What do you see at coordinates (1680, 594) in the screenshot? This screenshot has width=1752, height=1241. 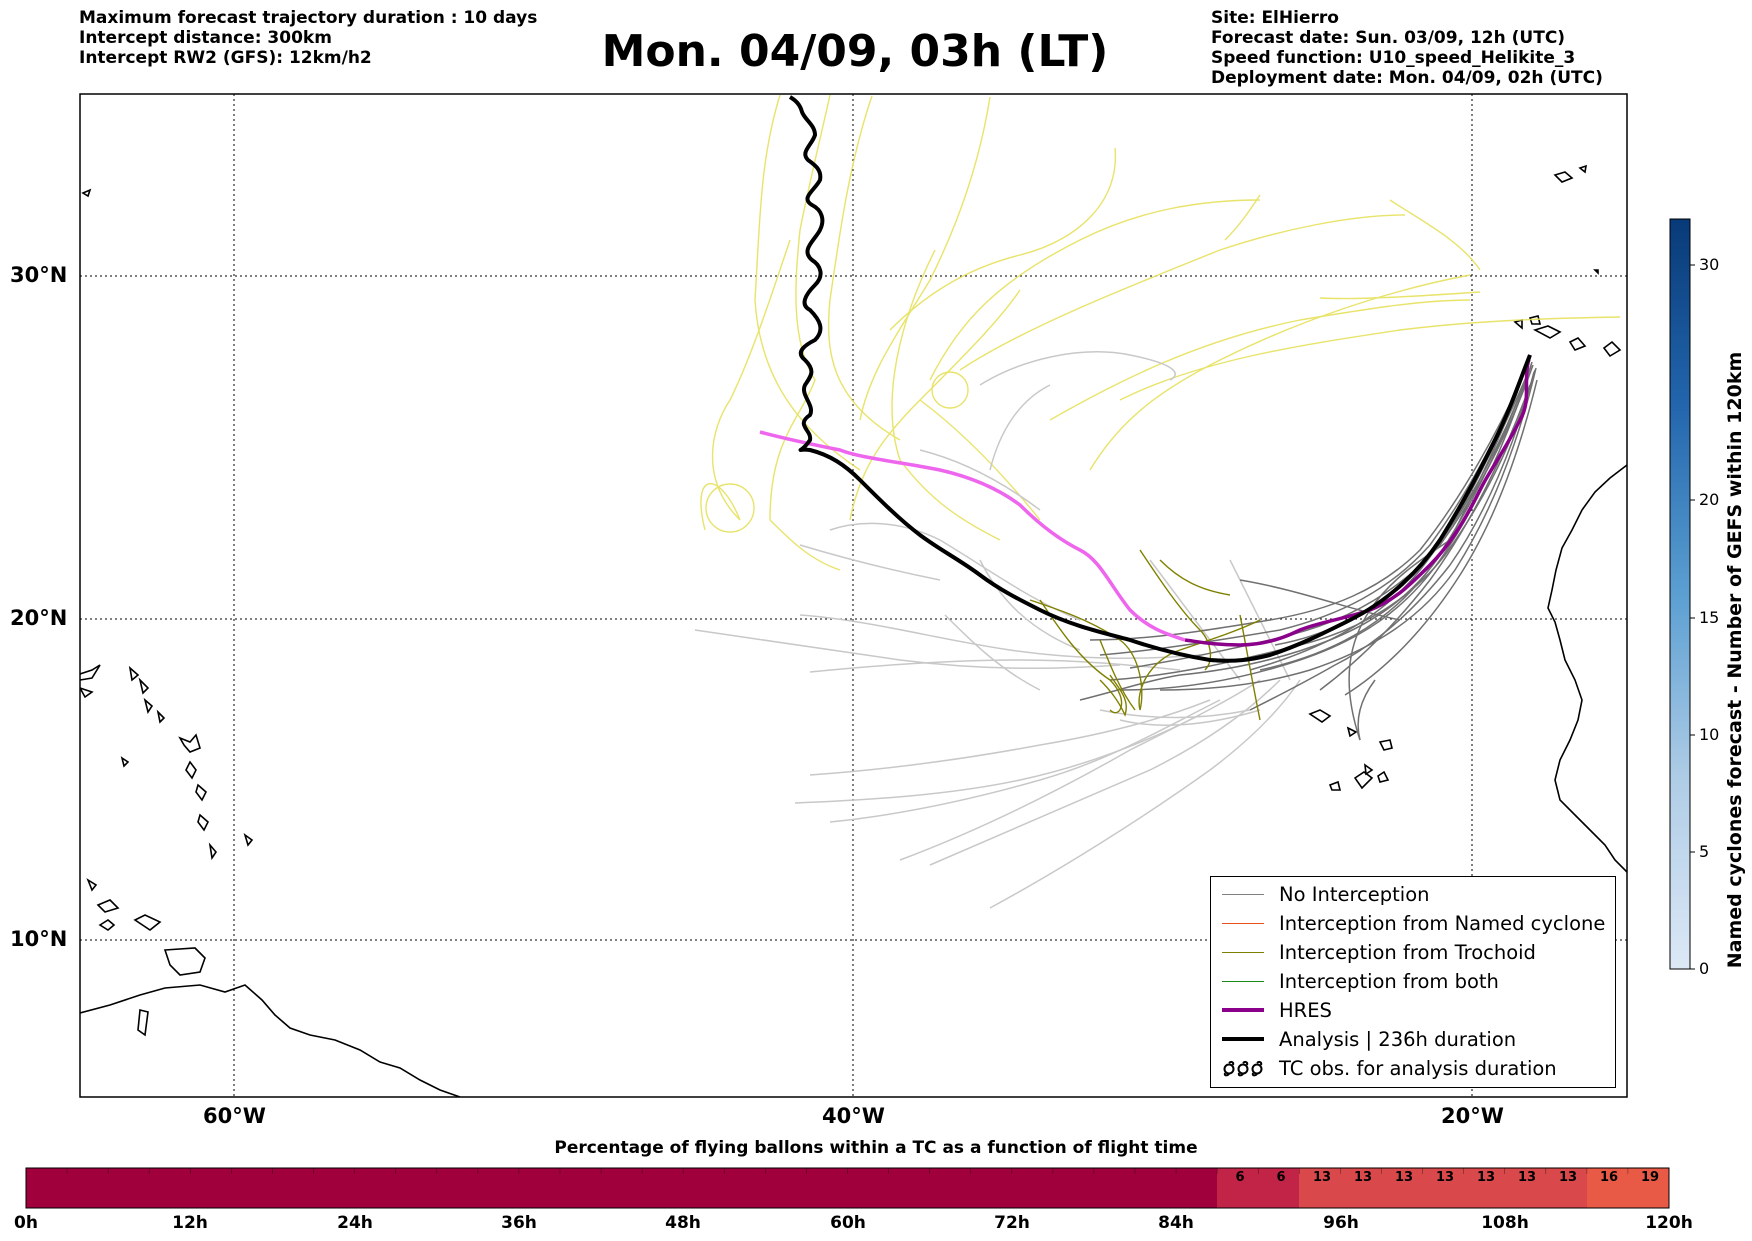 I see `cyclone-colorbar` at bounding box center [1680, 594].